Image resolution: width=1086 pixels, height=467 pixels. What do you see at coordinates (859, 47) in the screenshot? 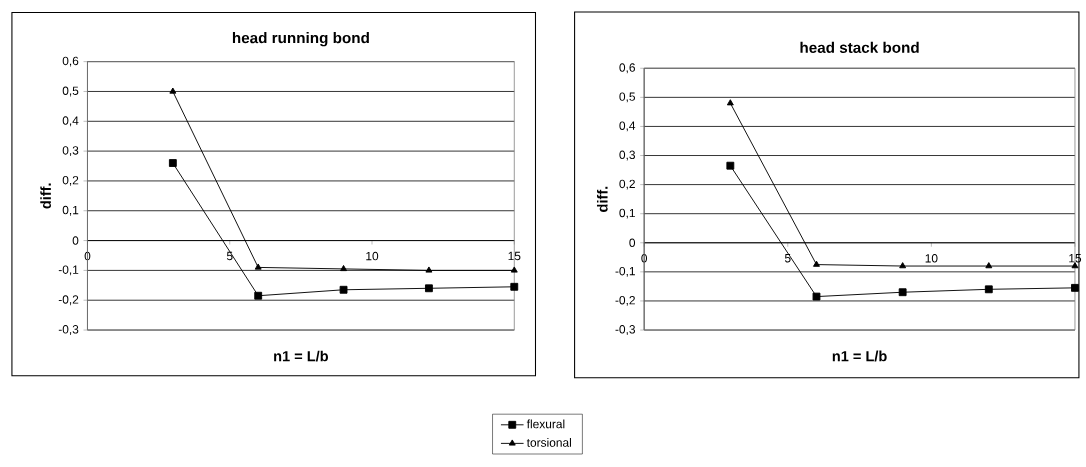
I see `chart-title: head stack bond` at bounding box center [859, 47].